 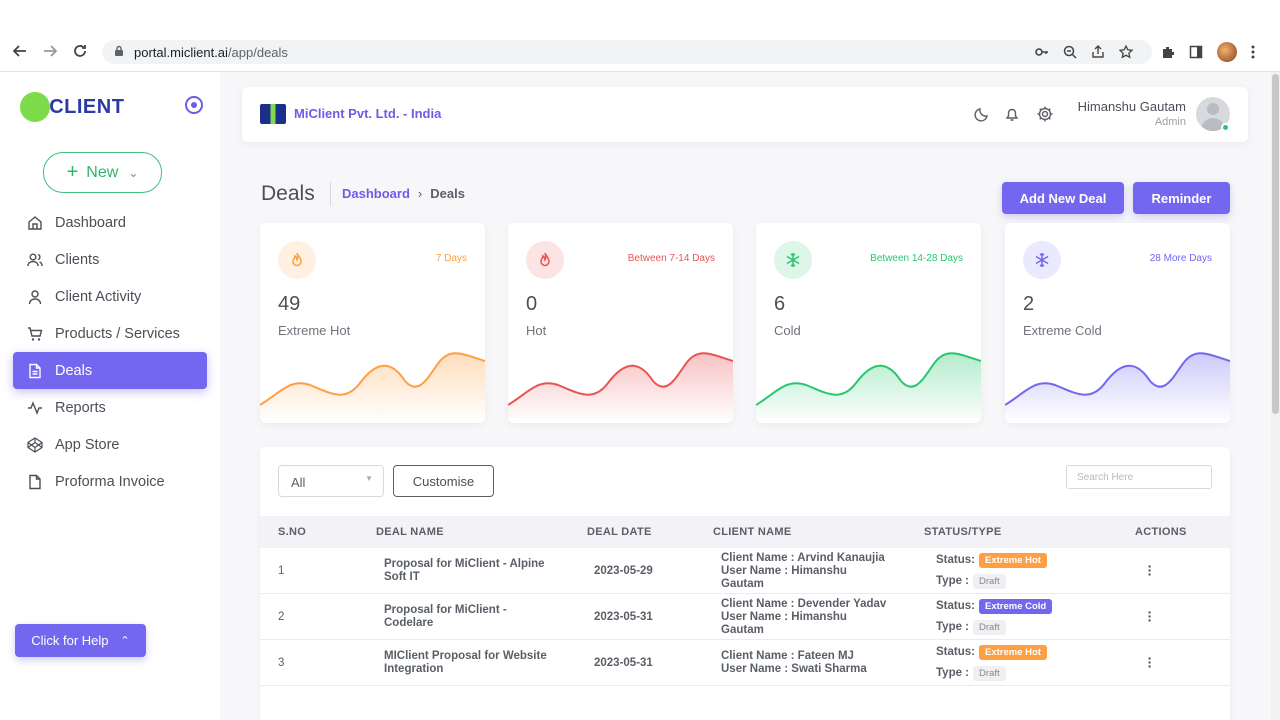 What do you see at coordinates (35, 408) in the screenshot?
I see `activity-icon` at bounding box center [35, 408].